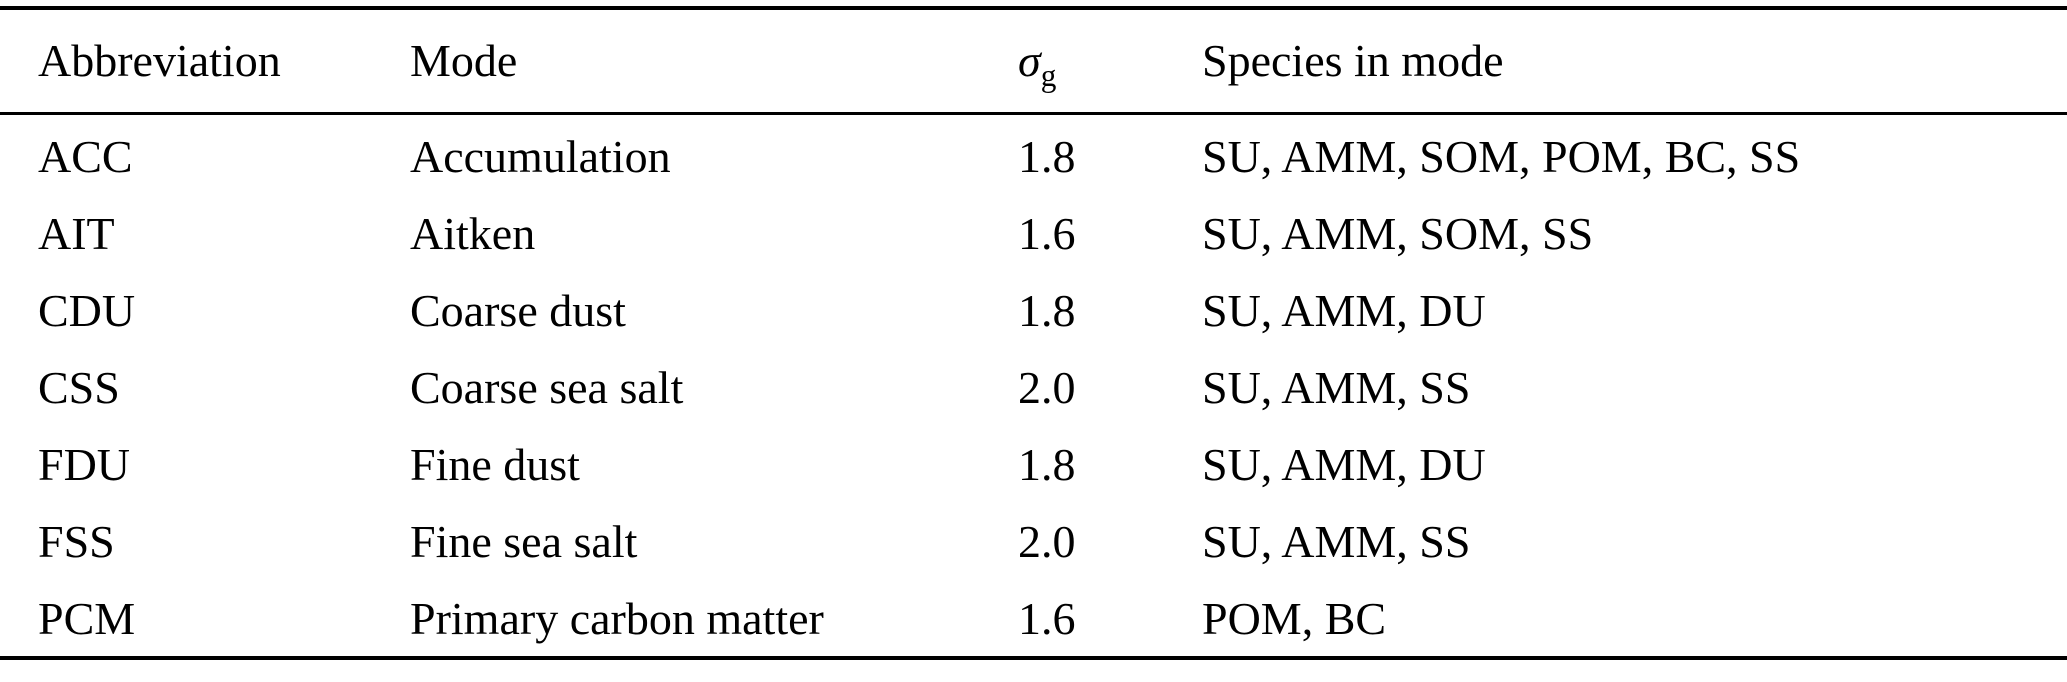 This screenshot has width=2067, height=682. I want to click on table-row: CDU Coarse dust 1.8 SU, AMM, DU, so click(1033, 310).